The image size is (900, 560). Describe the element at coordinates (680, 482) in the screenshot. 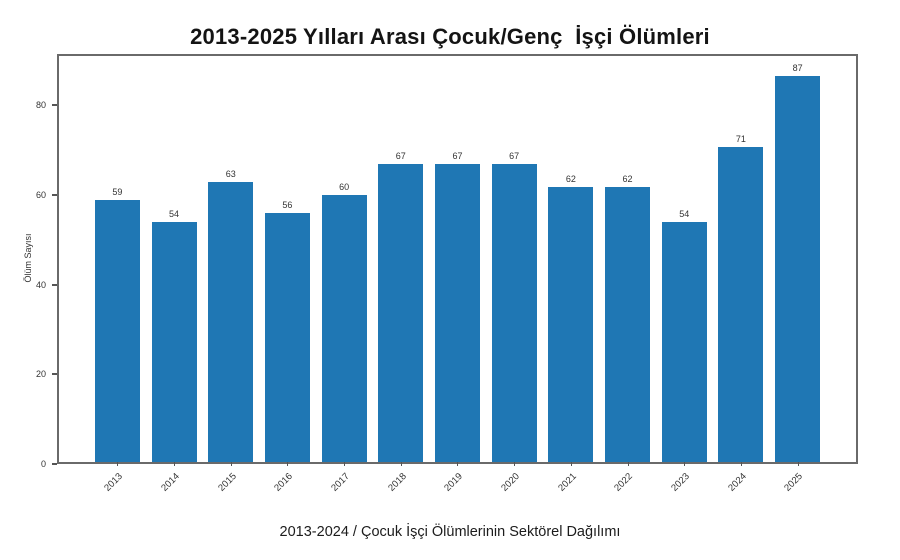

I see `x-tick-label: 2023` at that location.